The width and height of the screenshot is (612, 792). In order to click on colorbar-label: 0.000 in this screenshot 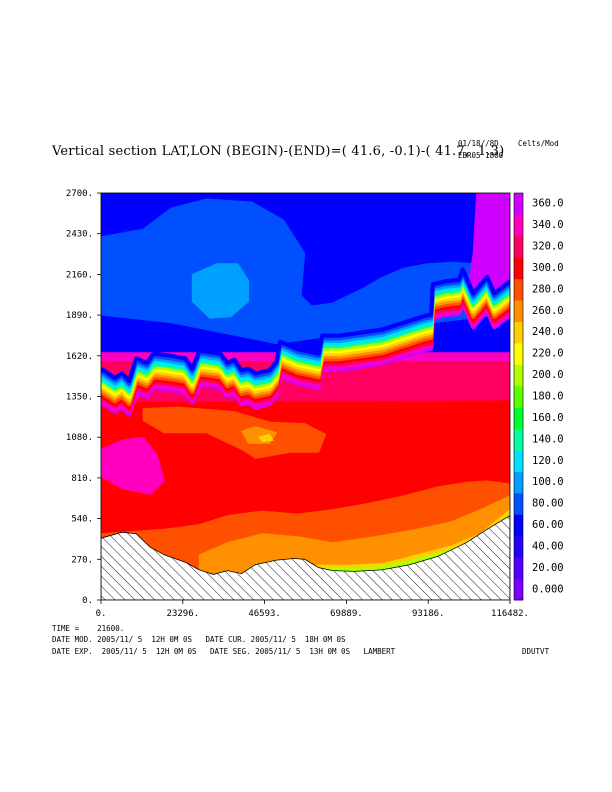, I will do `click(548, 589)`.